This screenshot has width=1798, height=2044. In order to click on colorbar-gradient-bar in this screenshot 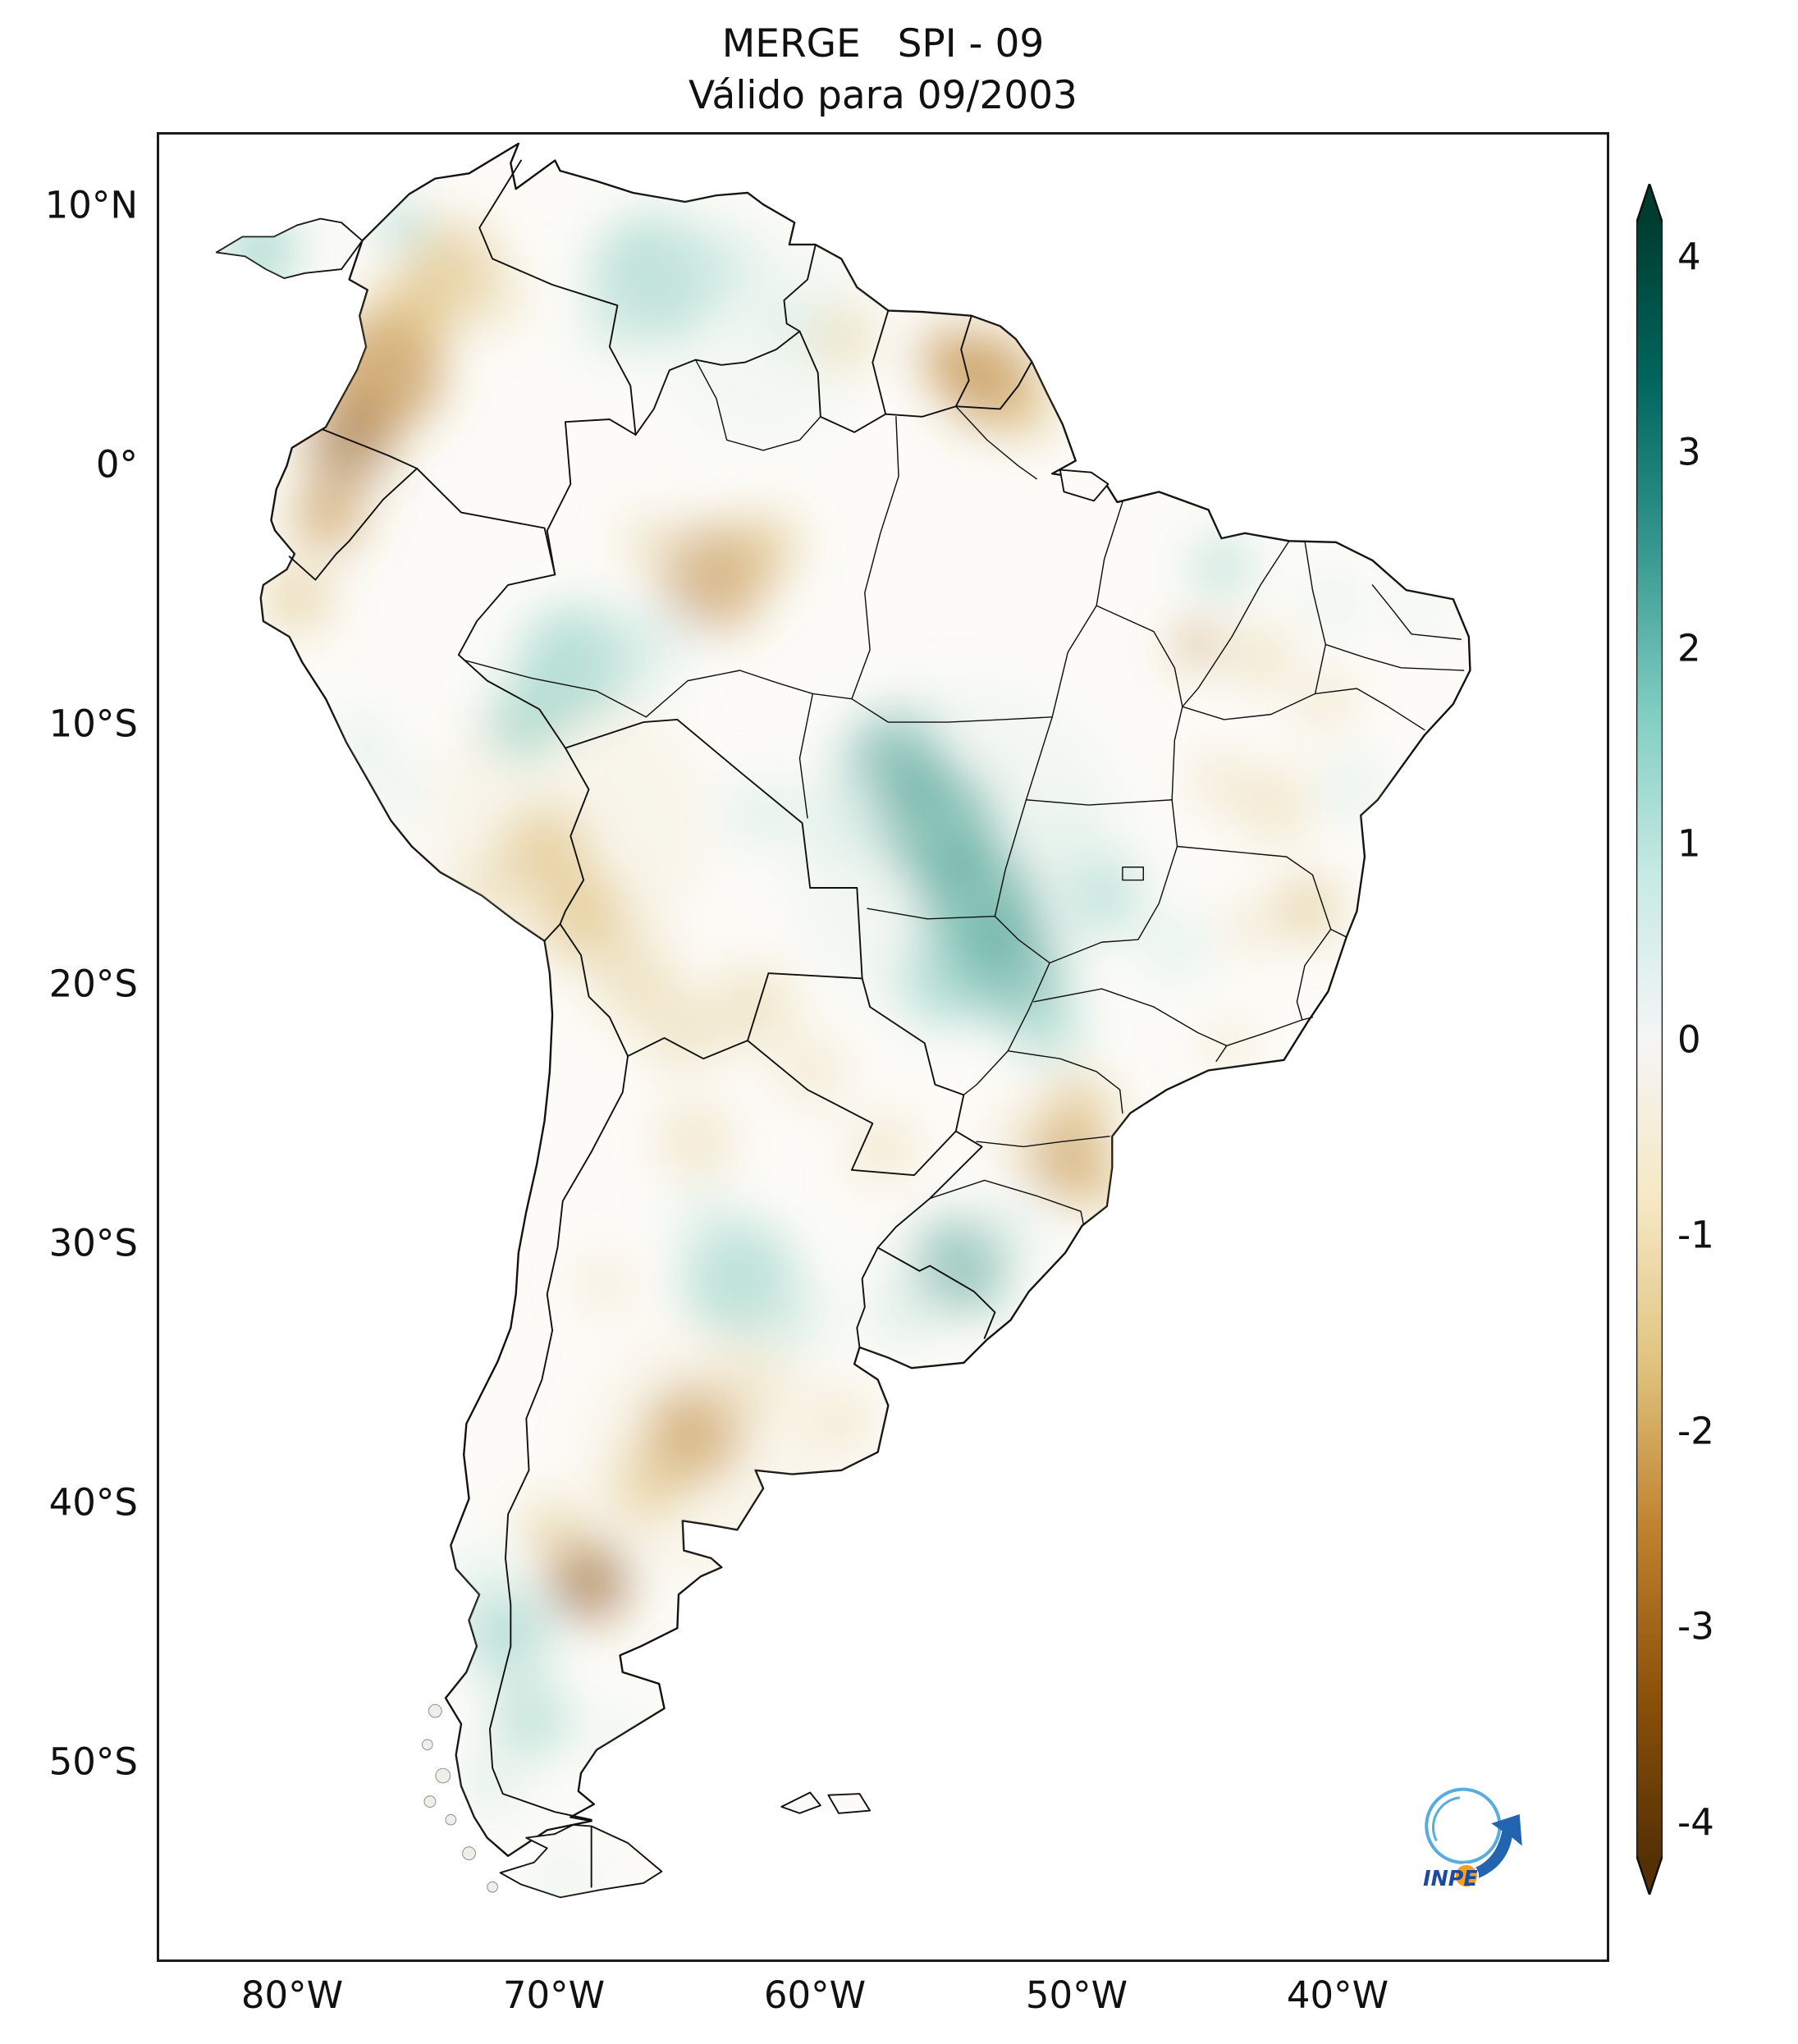, I will do `click(1649, 1039)`.